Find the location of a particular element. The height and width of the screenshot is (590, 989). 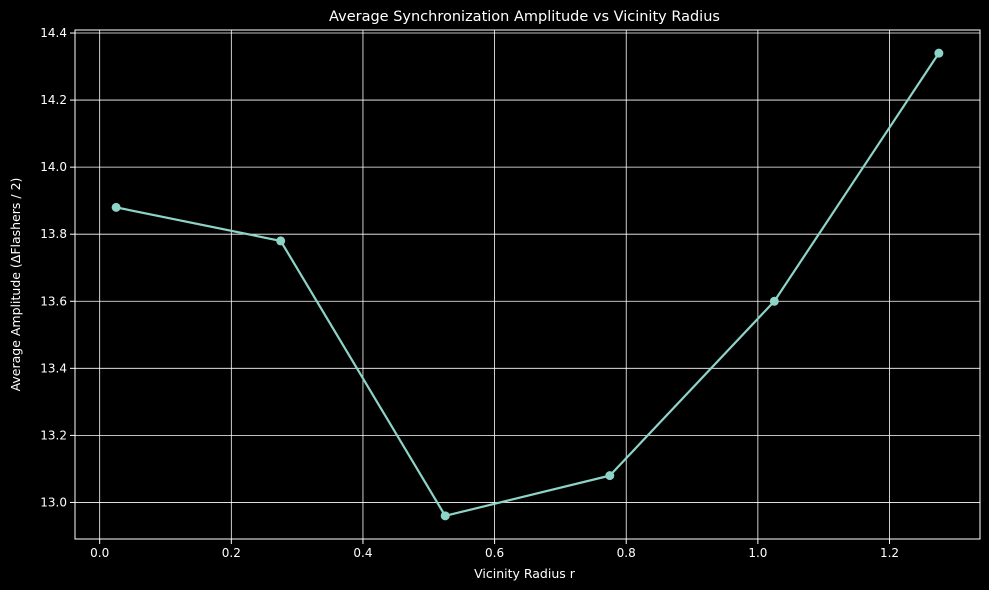

y-tick-label: 13.0 is located at coordinates (53, 502).